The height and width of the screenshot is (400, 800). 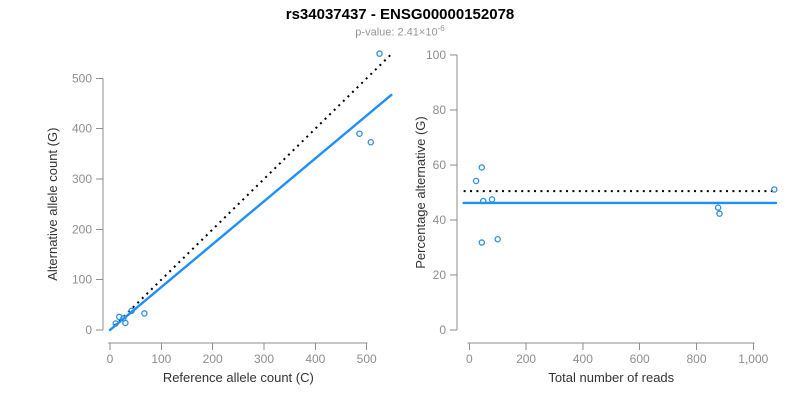 I want to click on x-tick-label: 500, so click(x=367, y=359).